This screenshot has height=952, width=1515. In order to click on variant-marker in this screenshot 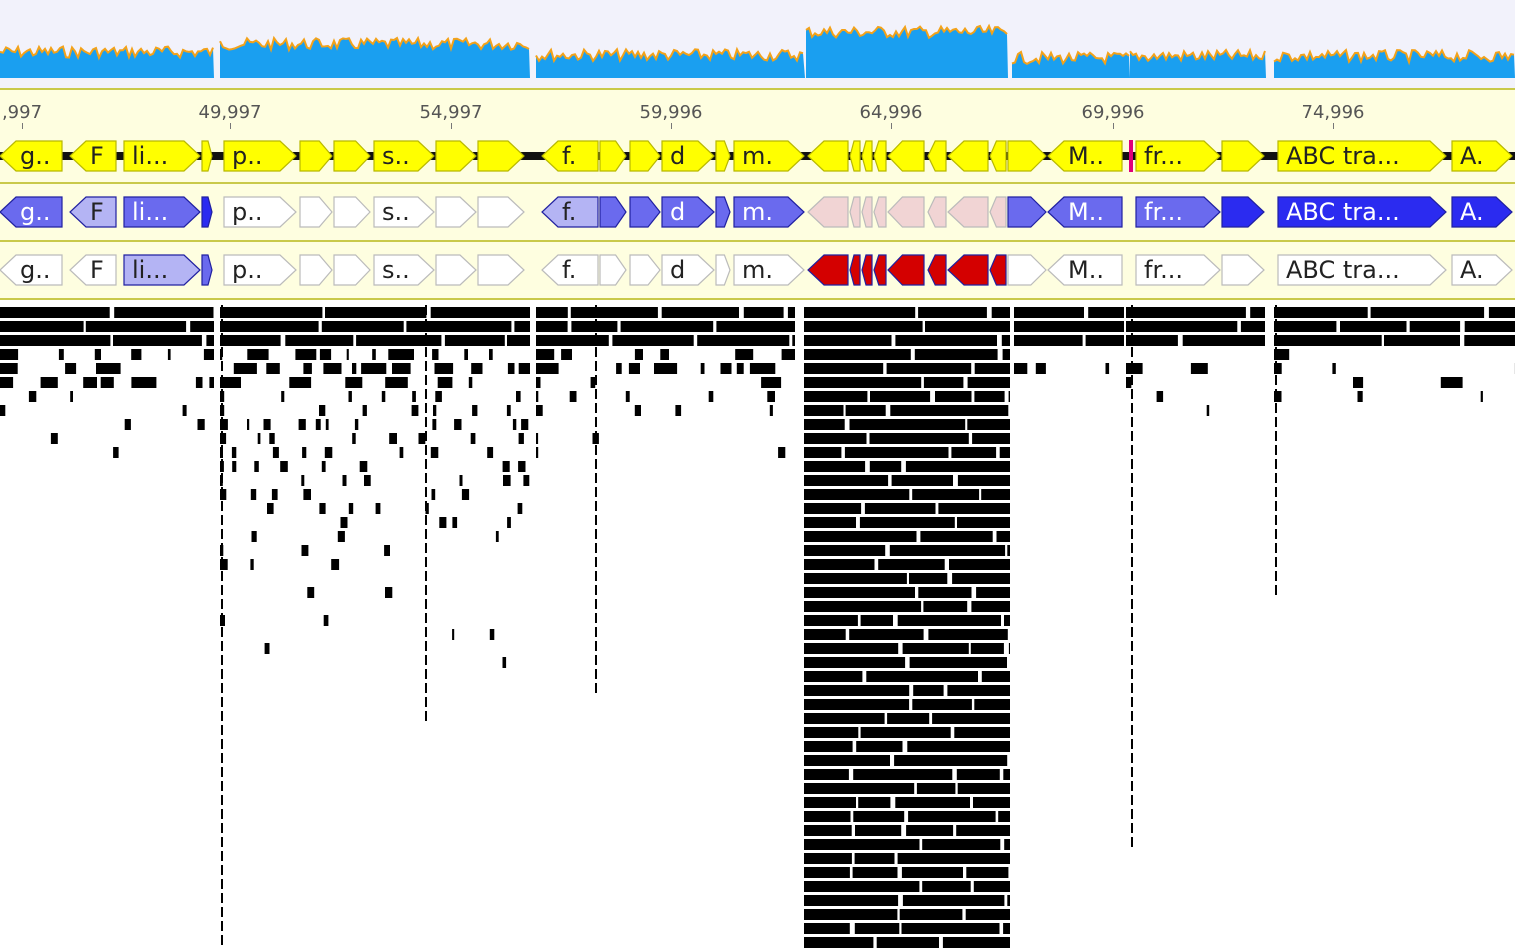, I will do `click(1131, 156)`.